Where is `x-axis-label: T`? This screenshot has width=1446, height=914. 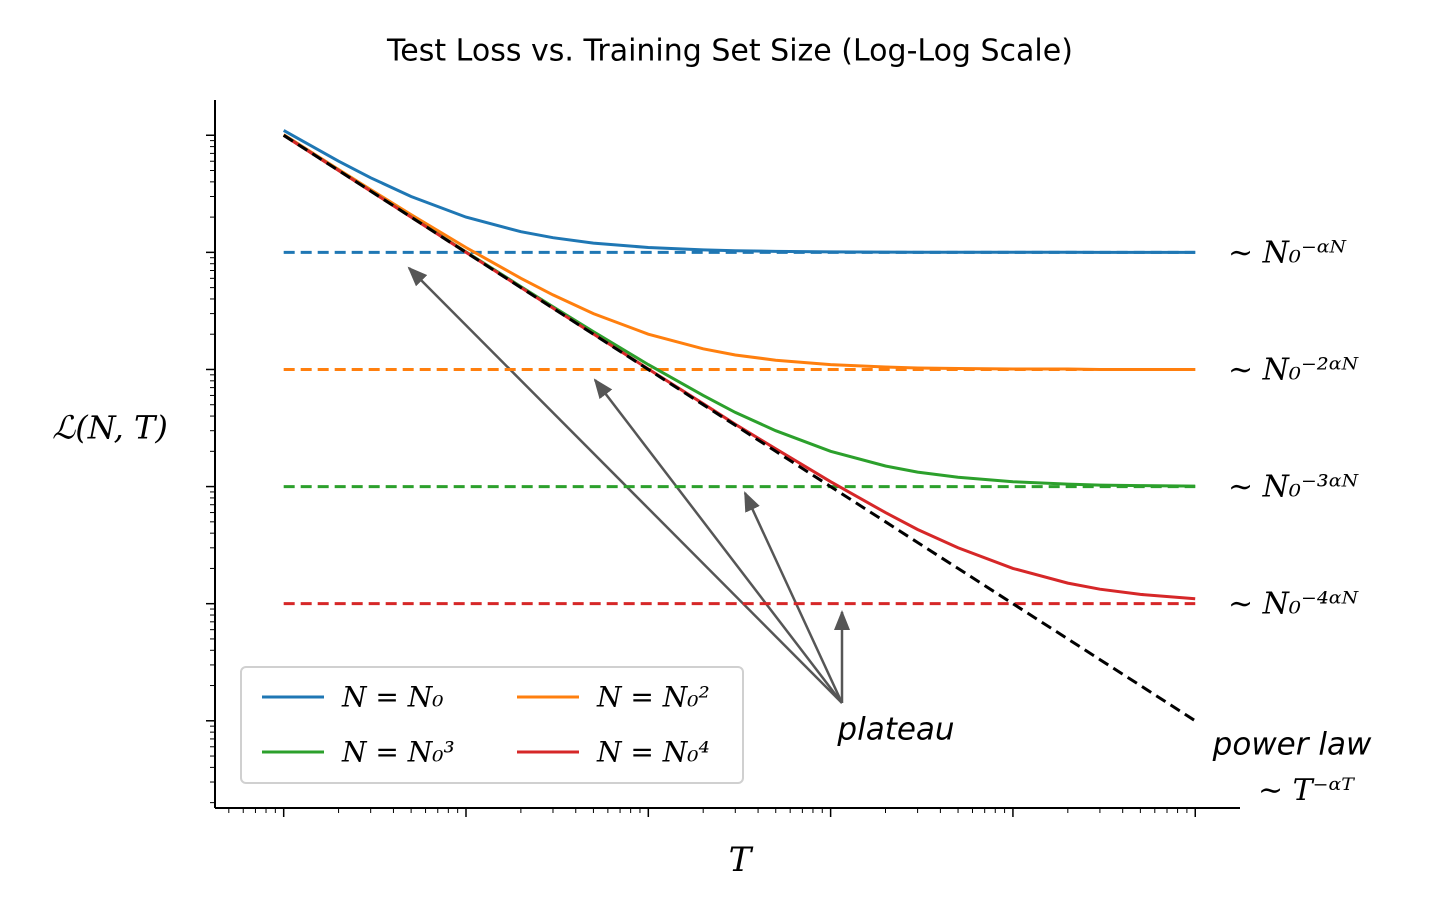
x-axis-label: T is located at coordinates (741, 860).